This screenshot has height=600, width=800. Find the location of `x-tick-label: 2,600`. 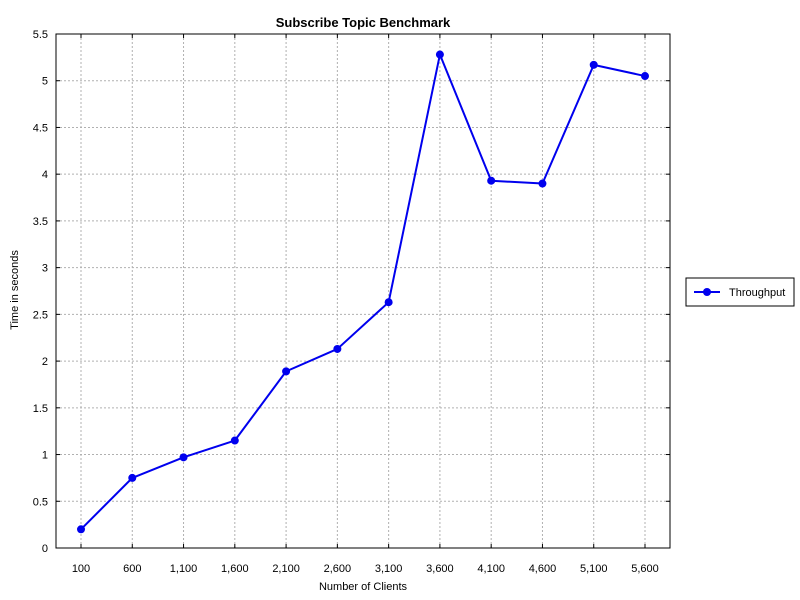

x-tick-label: 2,600 is located at coordinates (338, 569).